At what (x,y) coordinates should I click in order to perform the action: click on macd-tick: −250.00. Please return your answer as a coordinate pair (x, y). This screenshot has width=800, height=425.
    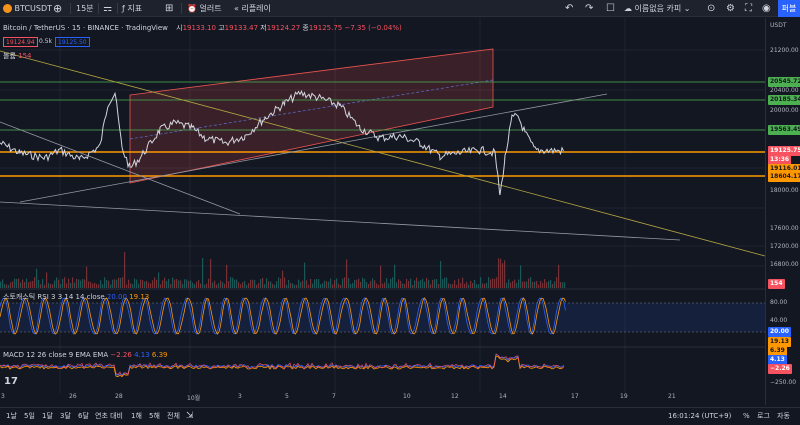
    Looking at the image, I should click on (783, 382).